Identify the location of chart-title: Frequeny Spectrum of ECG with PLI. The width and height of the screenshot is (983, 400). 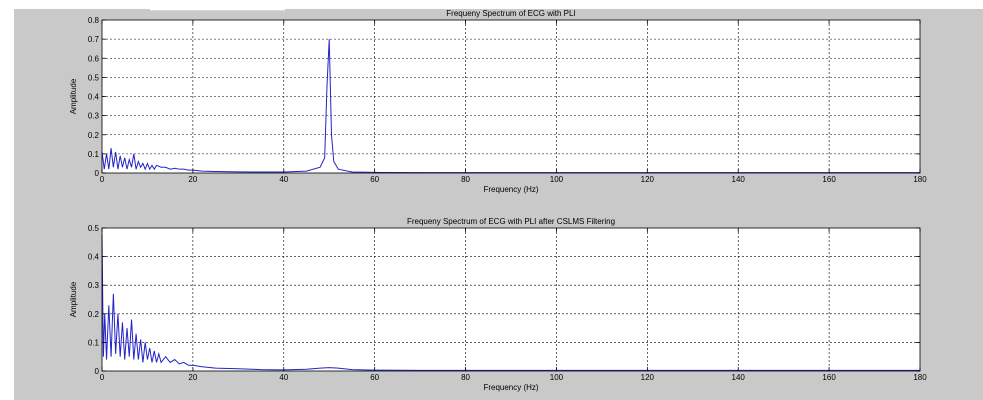
(510, 13).